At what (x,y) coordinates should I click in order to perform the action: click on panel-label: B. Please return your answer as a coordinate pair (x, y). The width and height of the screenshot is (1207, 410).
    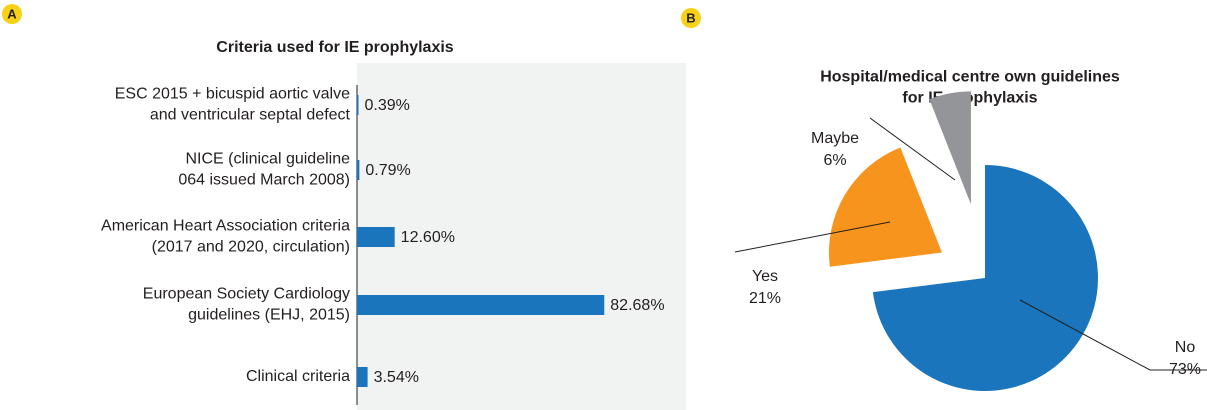
    Looking at the image, I should click on (690, 17).